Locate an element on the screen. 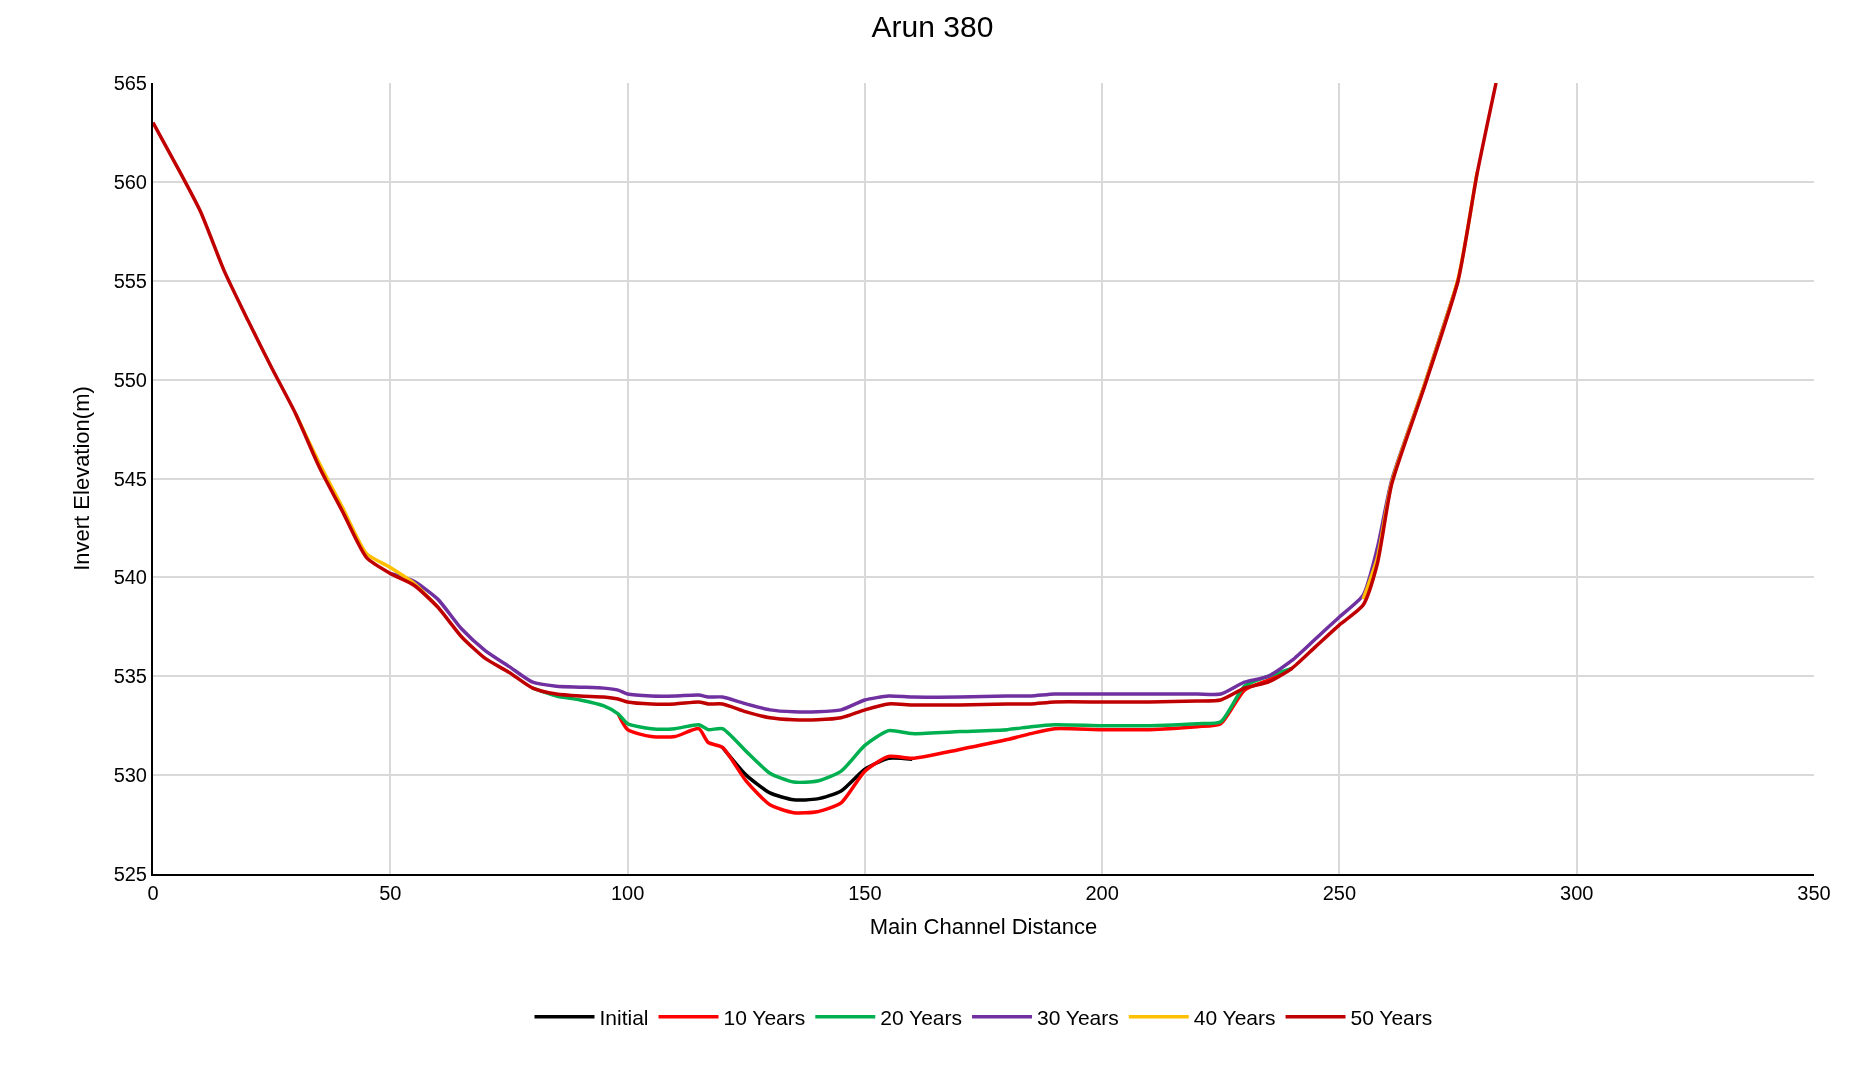 The width and height of the screenshot is (1865, 1077). y-axis-title: Invert Elevation(m) is located at coordinates (81, 478).